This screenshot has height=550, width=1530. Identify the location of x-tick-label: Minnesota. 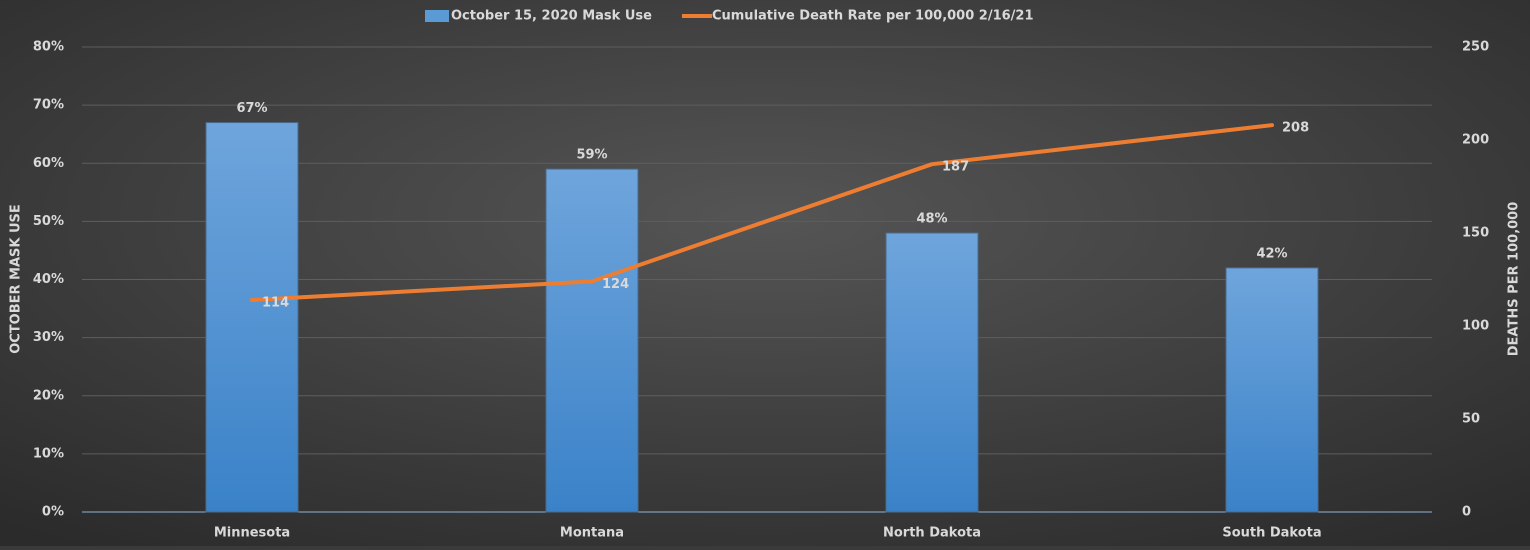
(252, 533).